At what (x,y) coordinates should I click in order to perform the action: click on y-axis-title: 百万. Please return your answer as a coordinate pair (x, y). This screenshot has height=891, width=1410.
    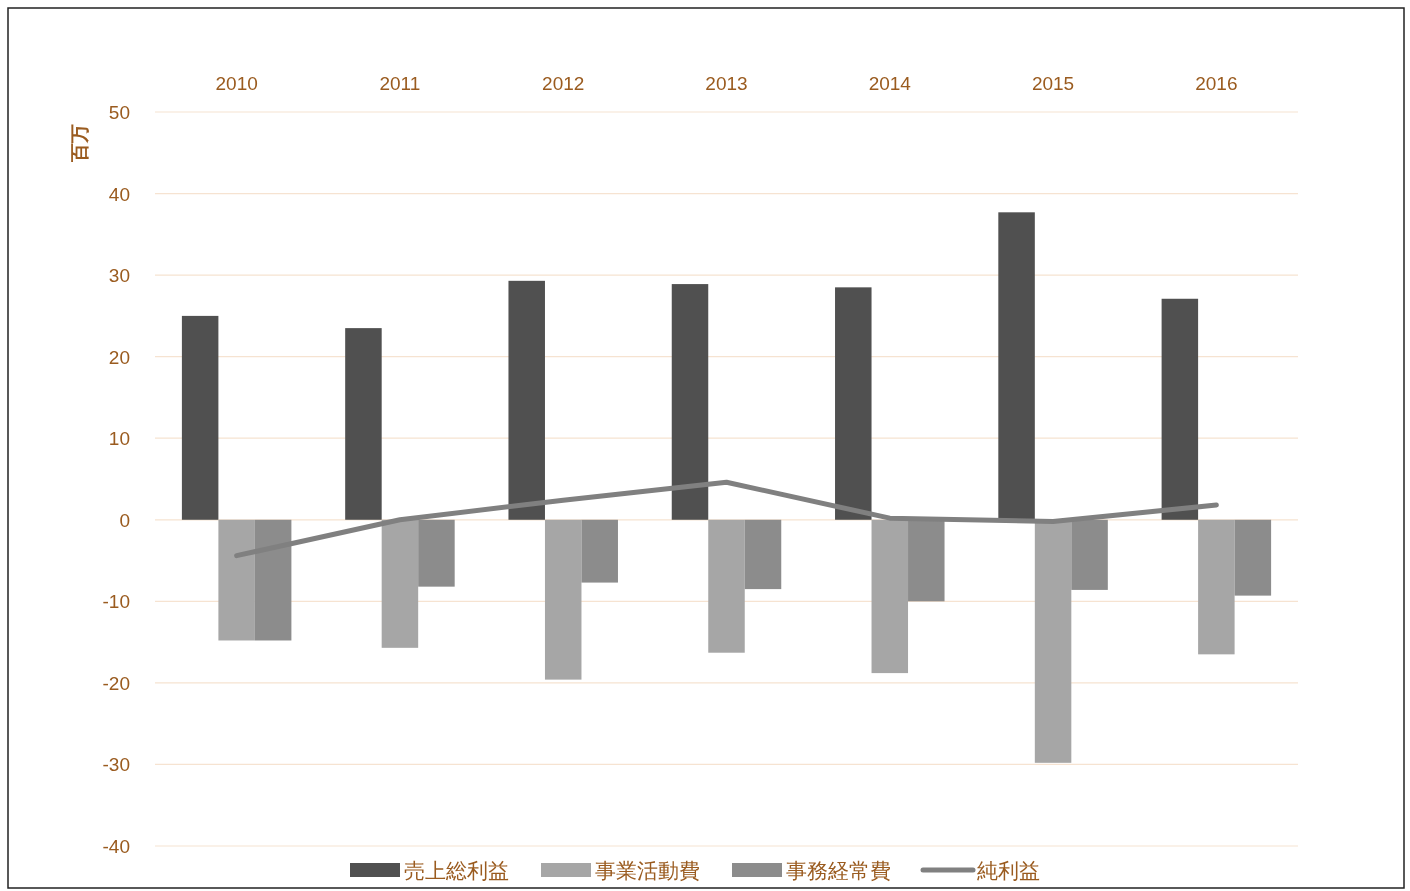
    Looking at the image, I should click on (79, 143).